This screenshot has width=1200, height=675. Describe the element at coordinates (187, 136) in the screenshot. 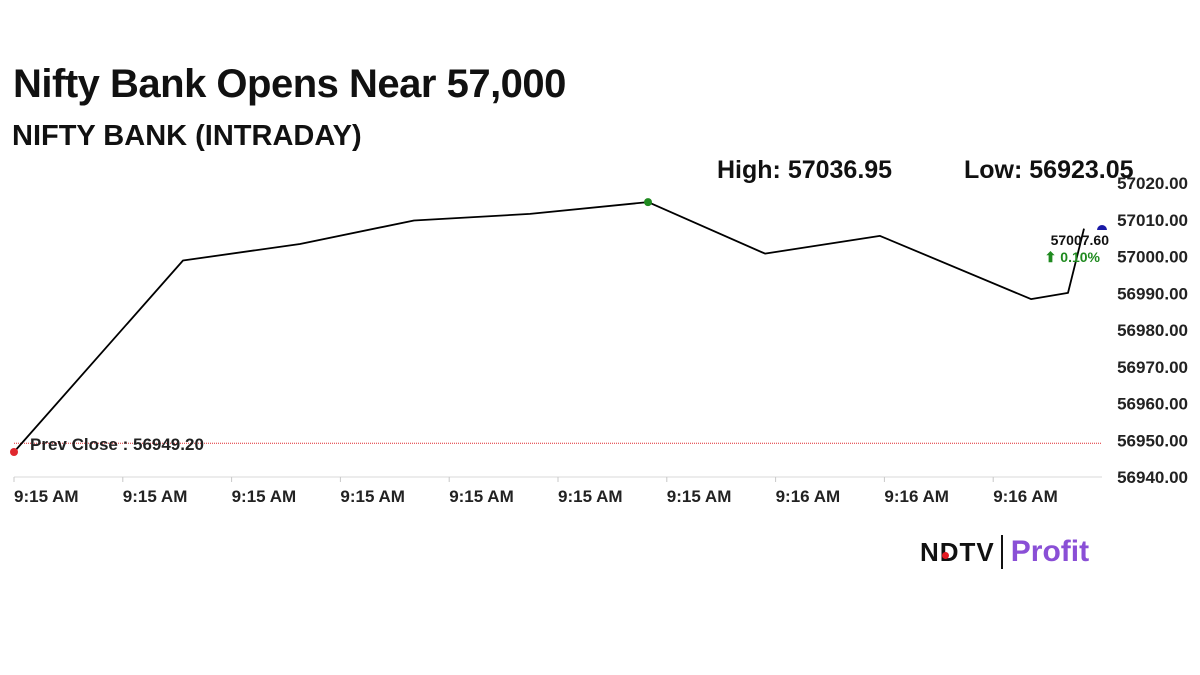

I see `chart-title: NIFTY BANK (INTRADAY)` at that location.